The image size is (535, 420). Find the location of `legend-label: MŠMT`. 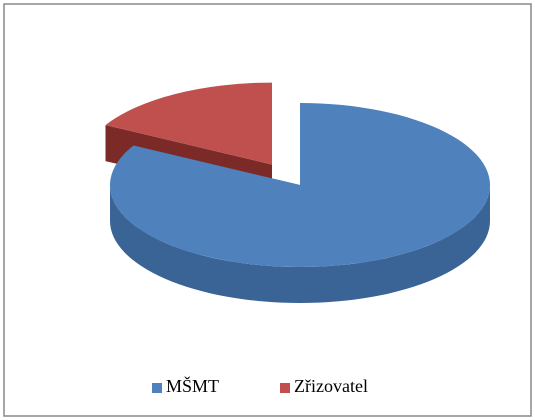

legend-label: MŠMT is located at coordinates (192, 385).